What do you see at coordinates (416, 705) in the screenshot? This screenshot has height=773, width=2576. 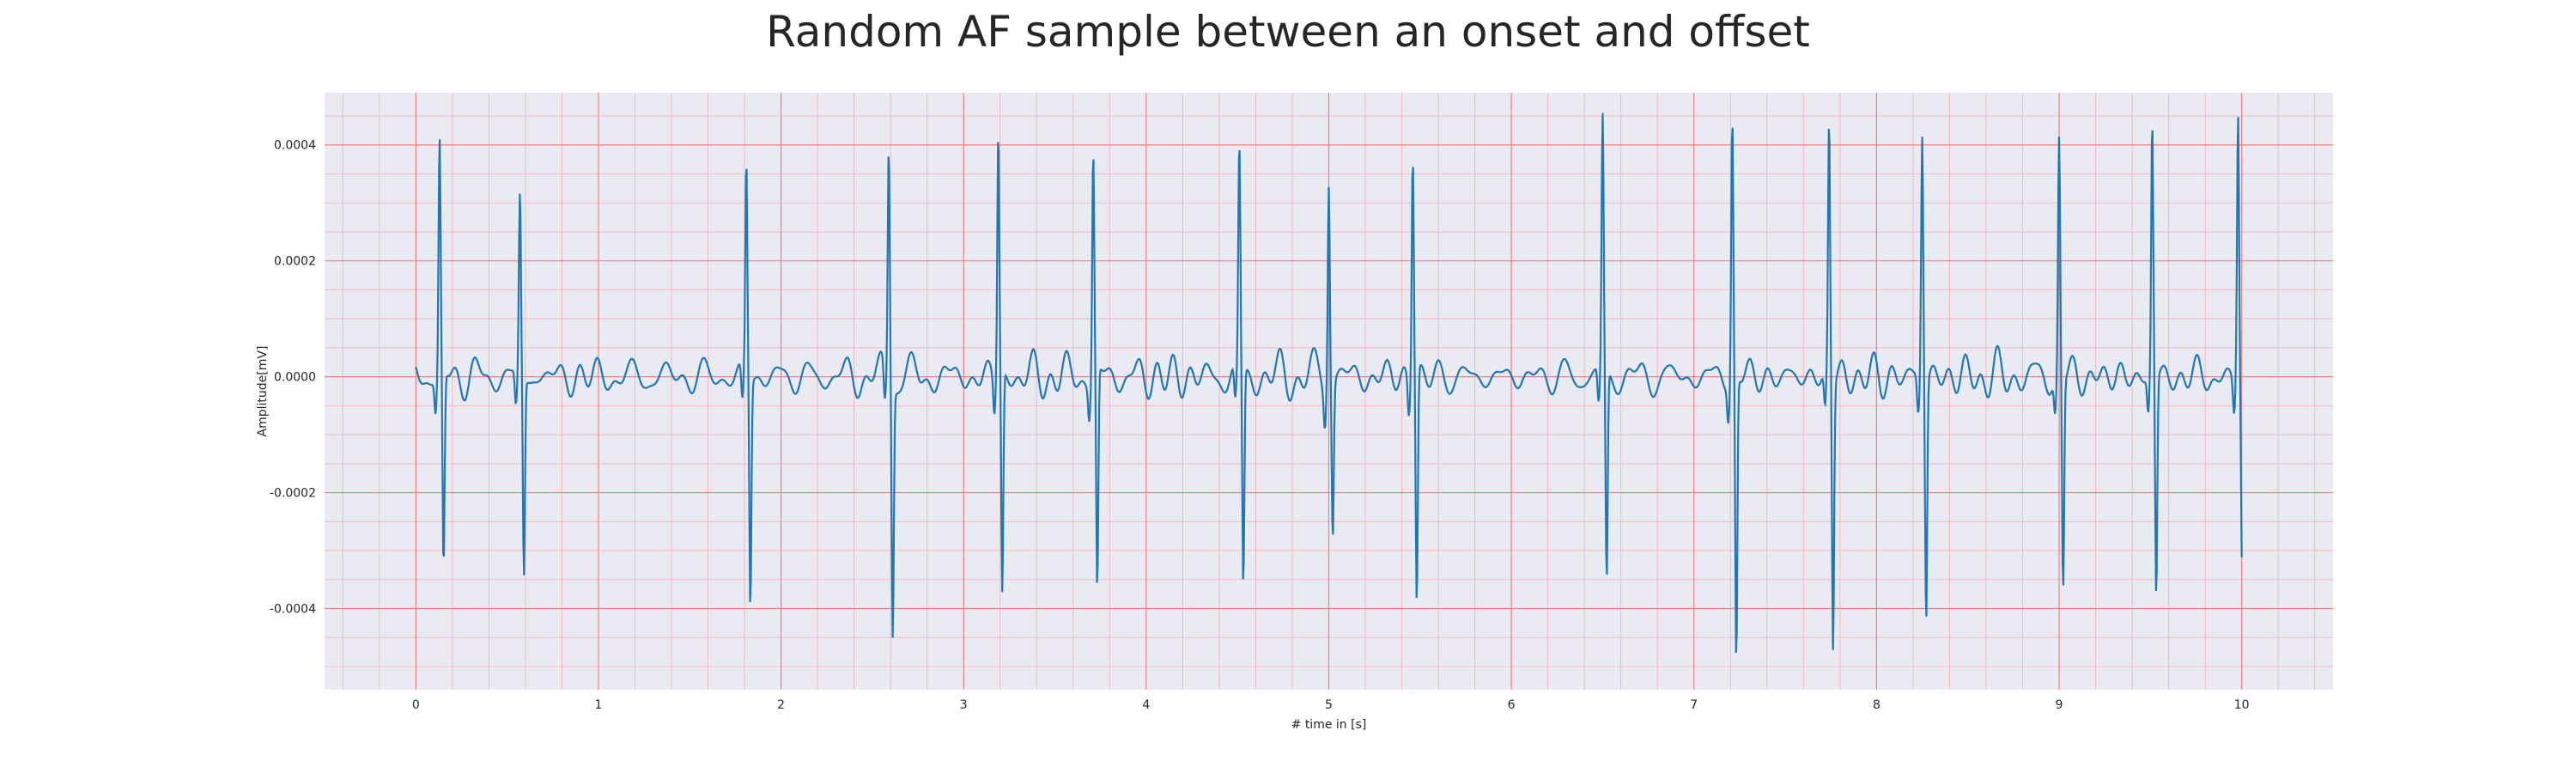 I see `x-tick-label: 0` at bounding box center [416, 705].